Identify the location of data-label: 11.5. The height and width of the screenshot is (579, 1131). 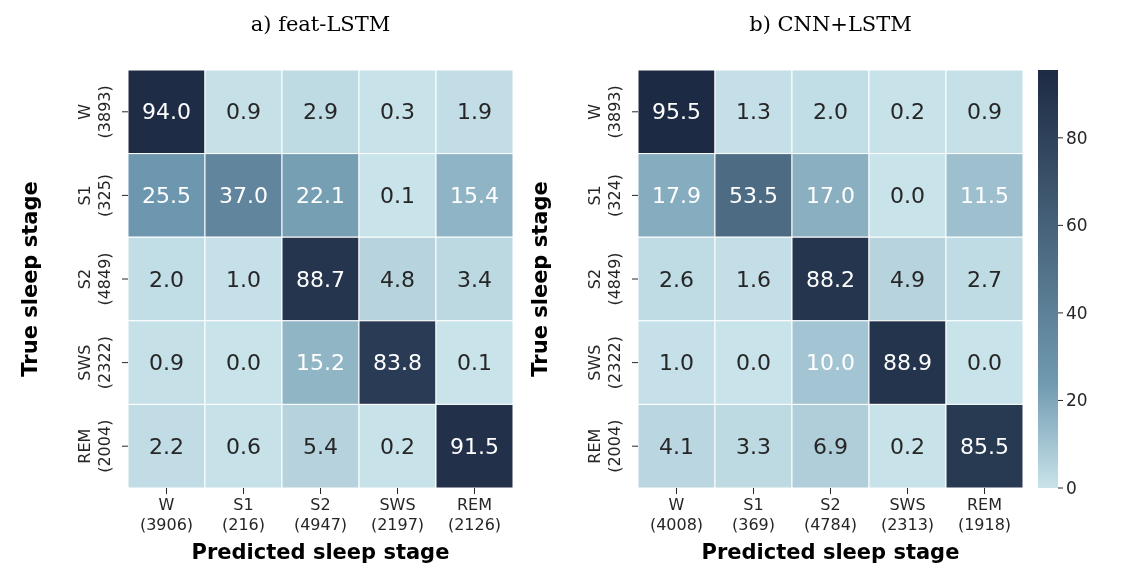
(984, 195).